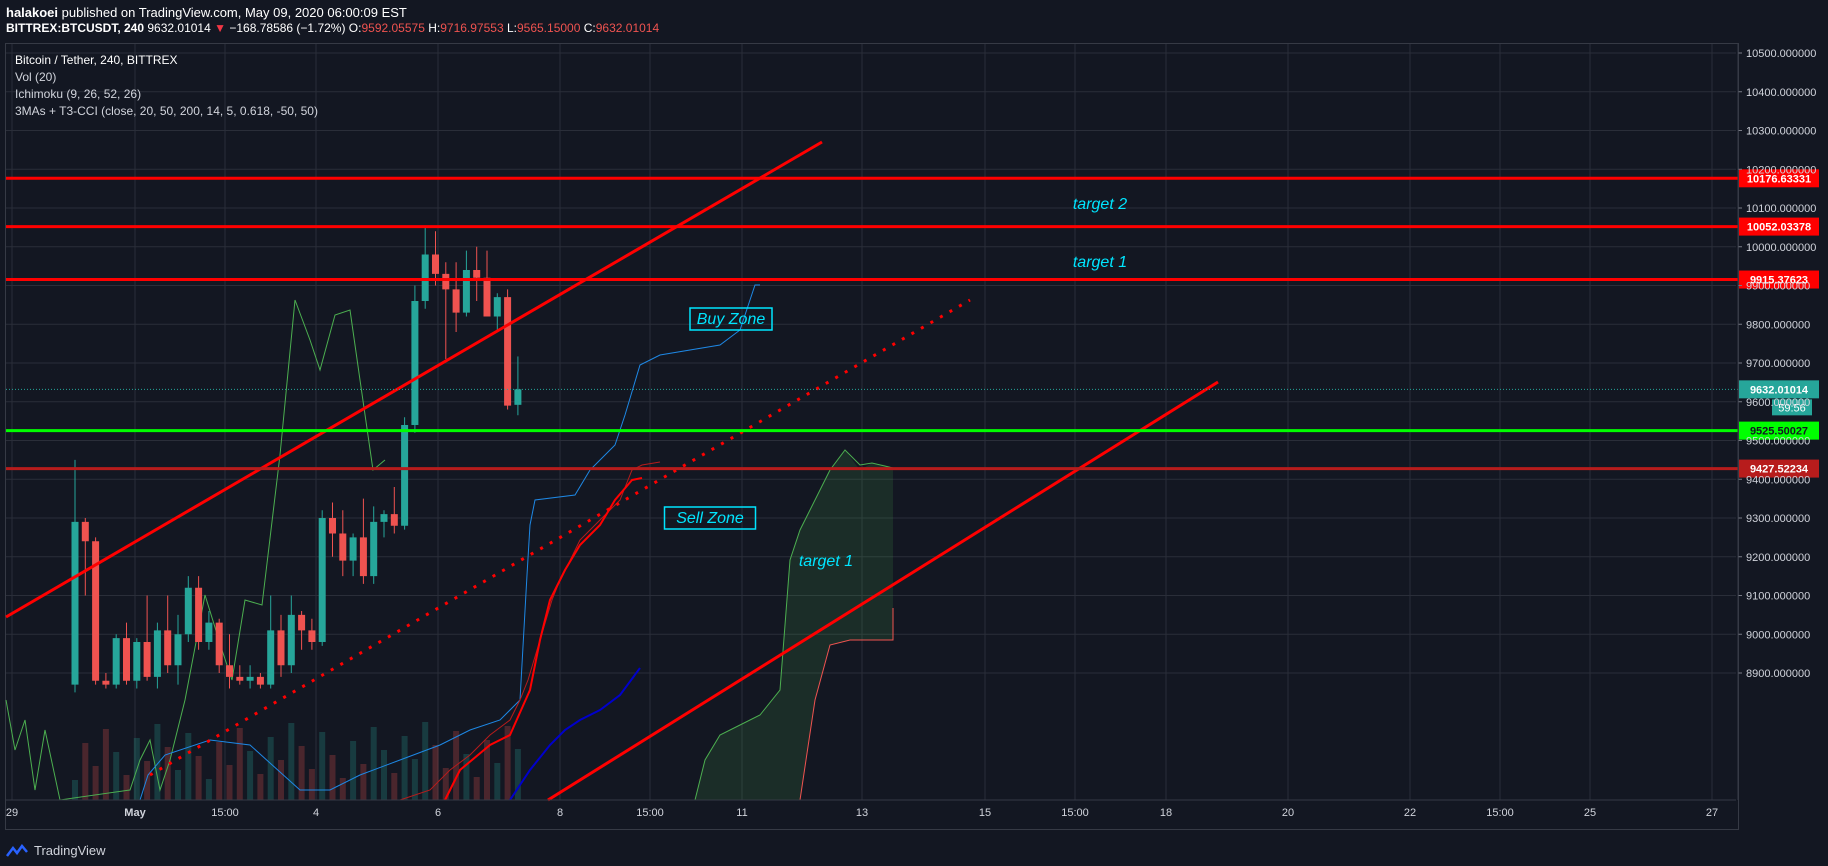  I want to click on annotation-label: target 1, so click(1100, 262).